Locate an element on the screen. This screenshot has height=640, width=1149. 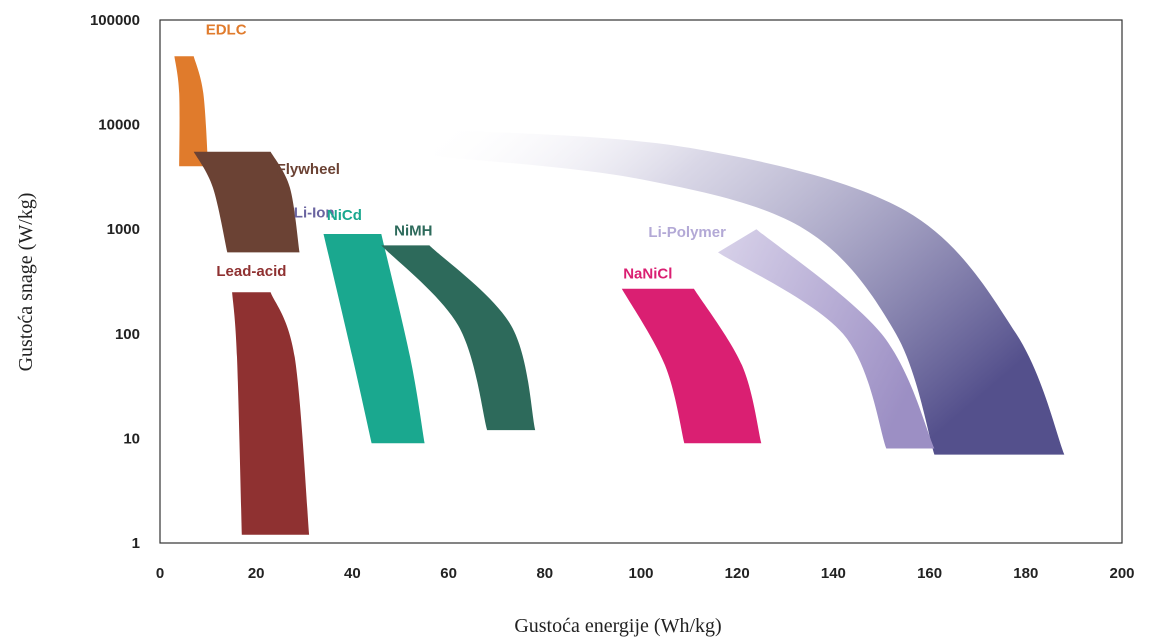
y-tick-label: 10000 is located at coordinates (119, 125).